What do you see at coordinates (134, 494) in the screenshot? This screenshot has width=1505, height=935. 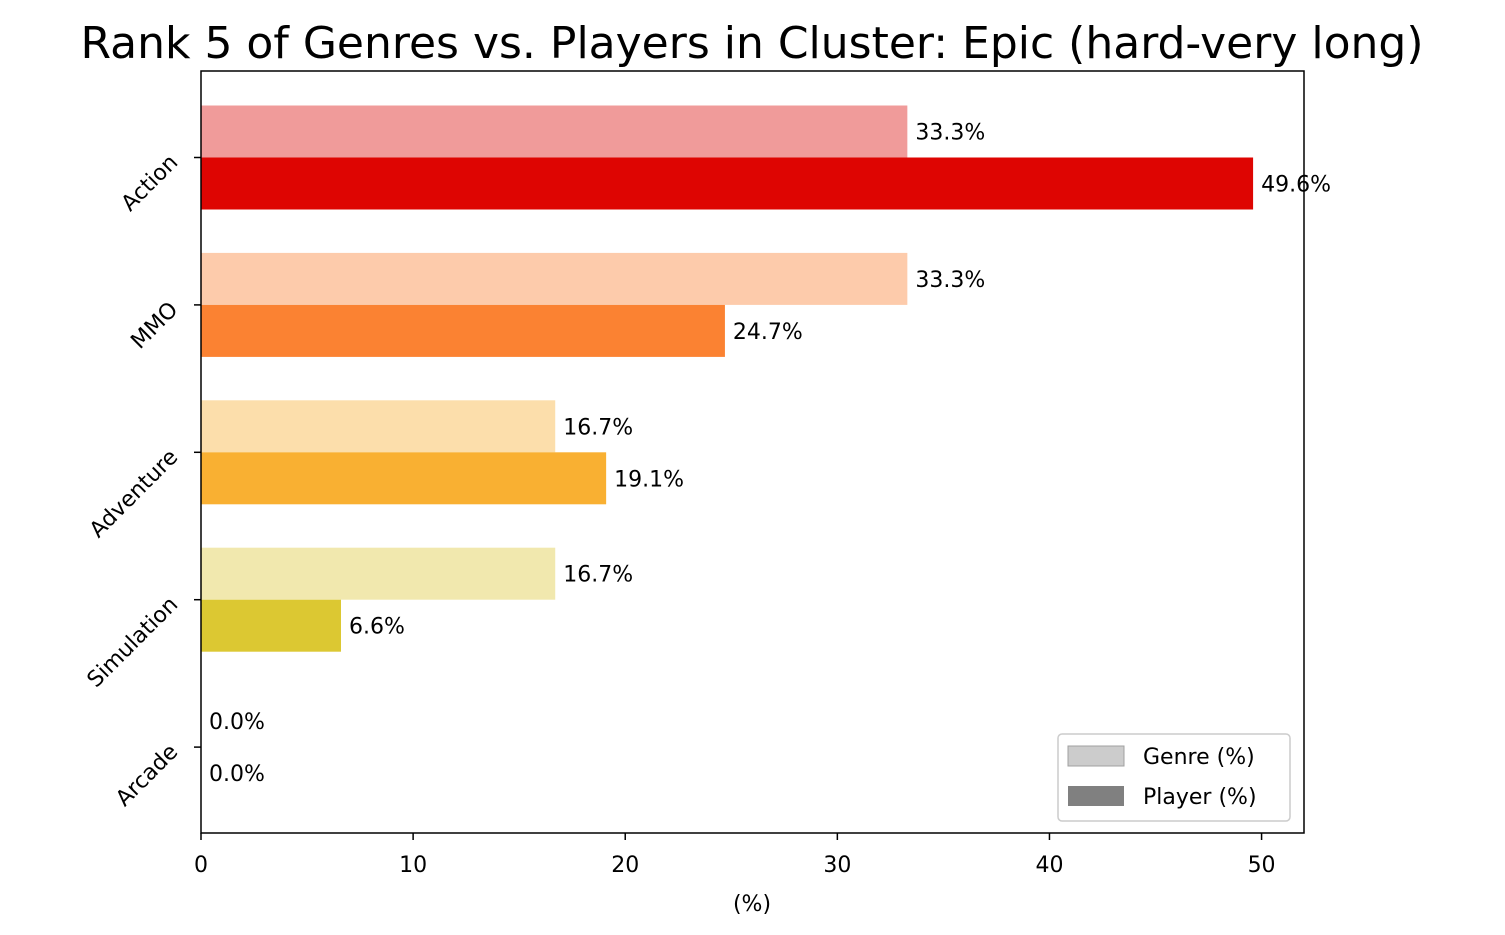 I see `y-tick-label-adventure: Adventure` at bounding box center [134, 494].